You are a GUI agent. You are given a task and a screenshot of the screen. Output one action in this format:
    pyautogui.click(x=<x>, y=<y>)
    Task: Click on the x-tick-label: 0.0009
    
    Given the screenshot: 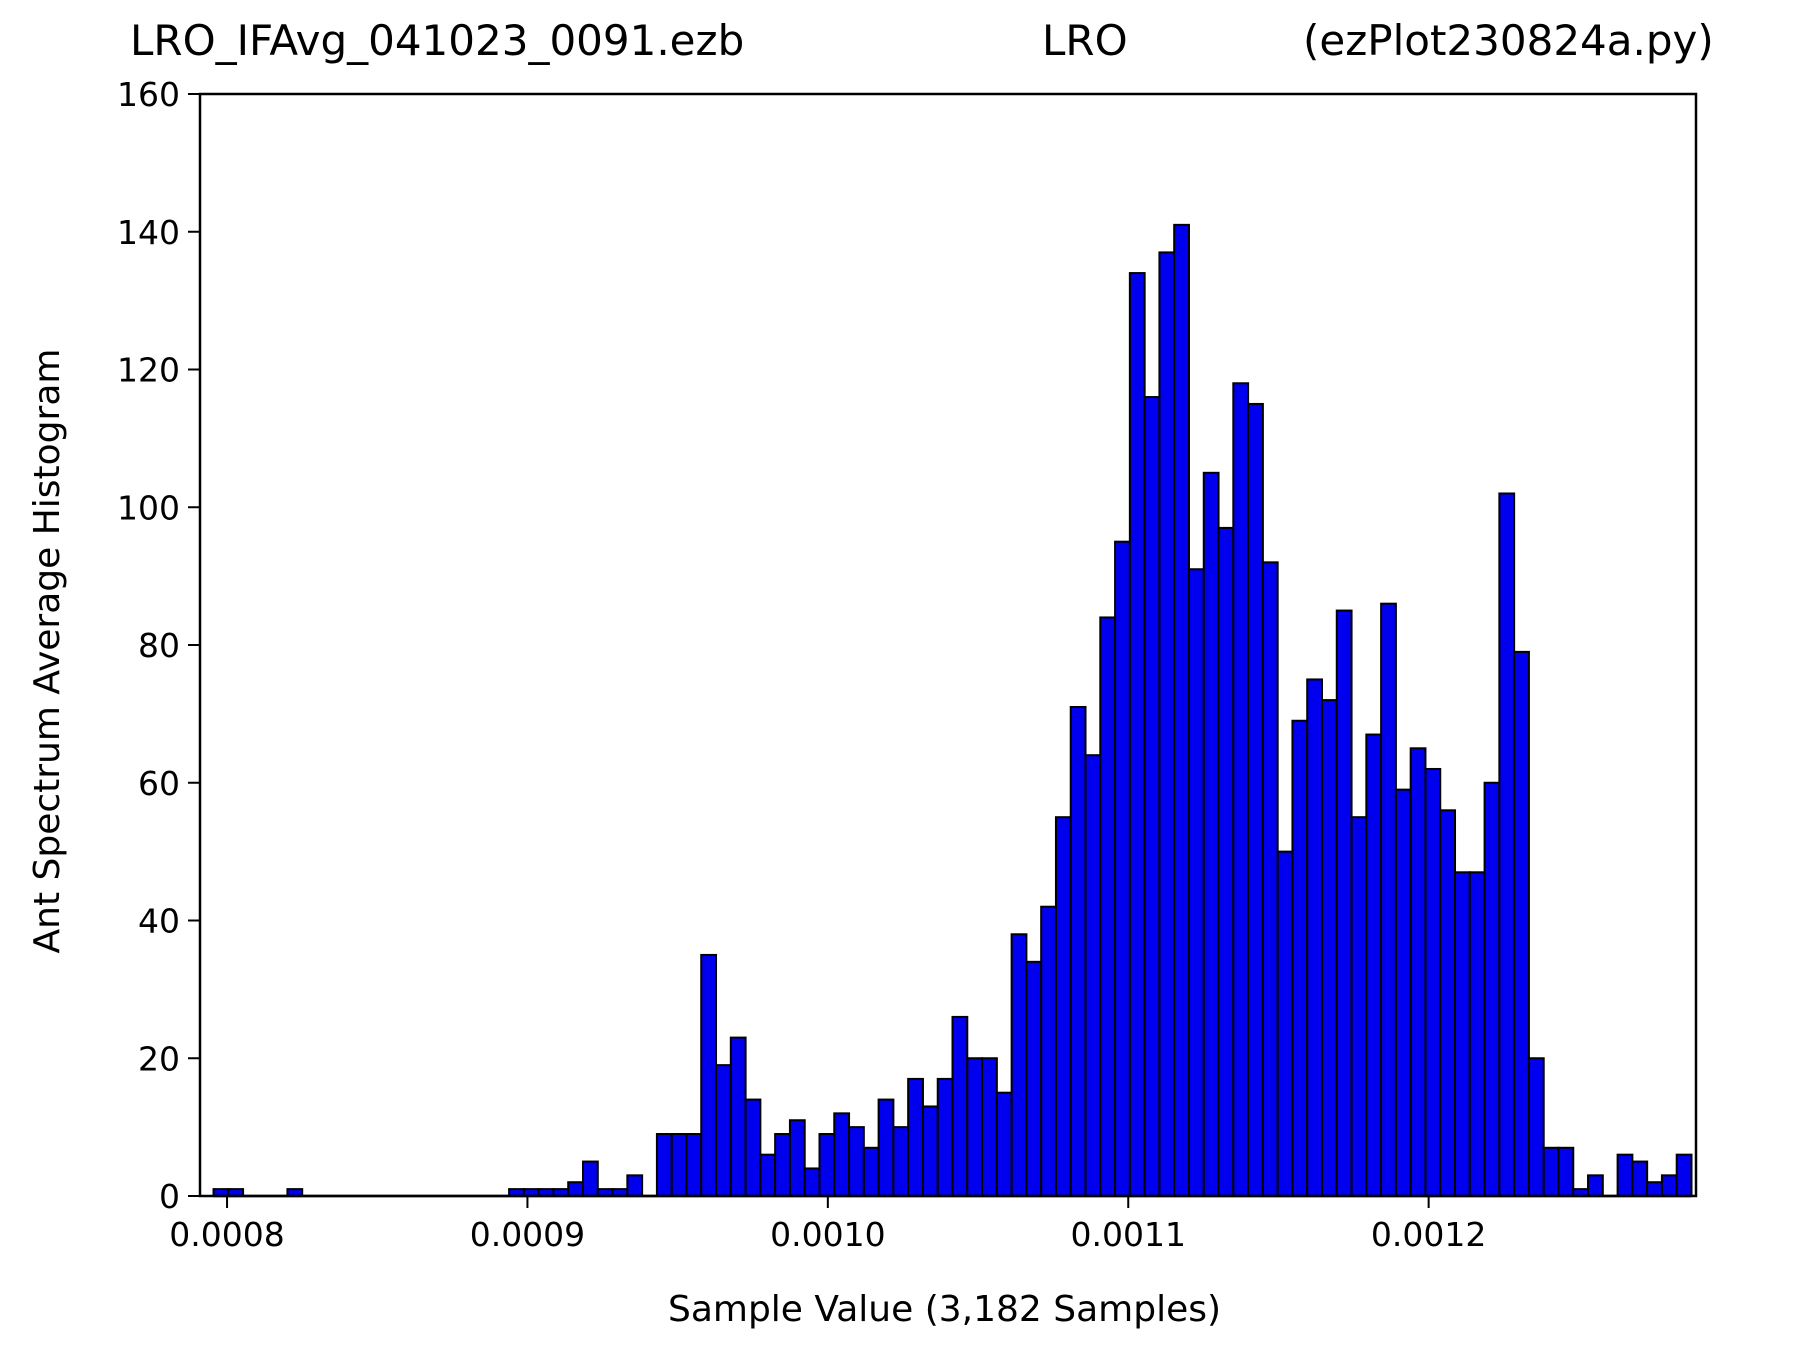 What is the action you would take?
    pyautogui.click(x=527, y=1234)
    